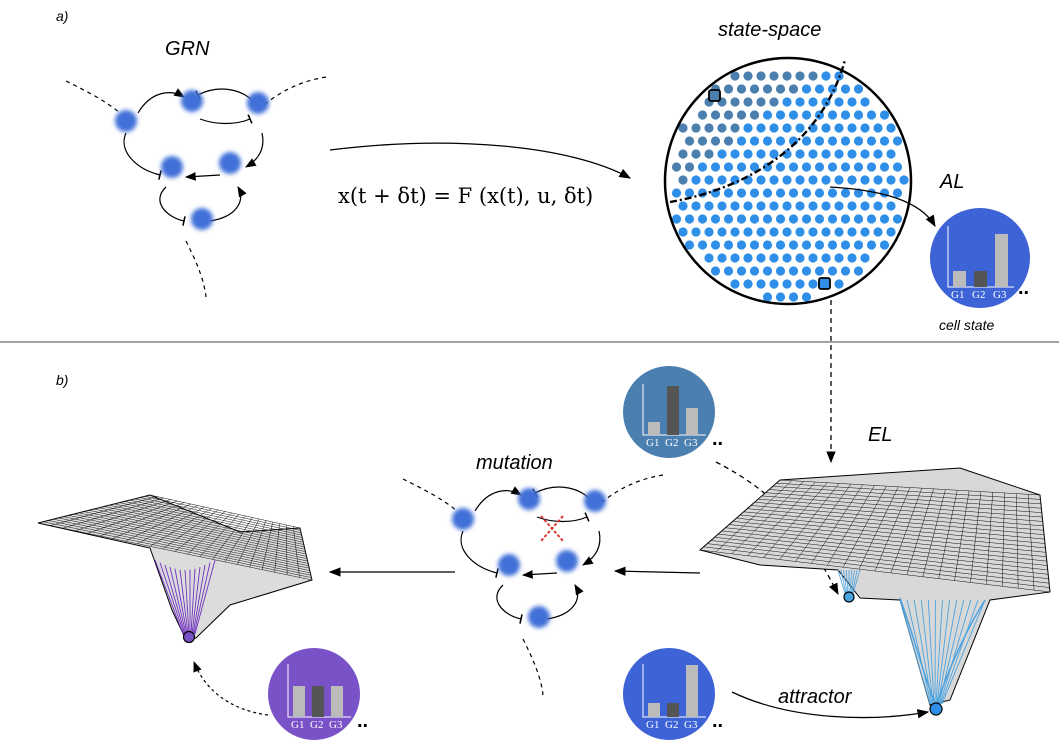 This screenshot has width=1059, height=740. I want to click on mutated-attractor, so click(189, 637).